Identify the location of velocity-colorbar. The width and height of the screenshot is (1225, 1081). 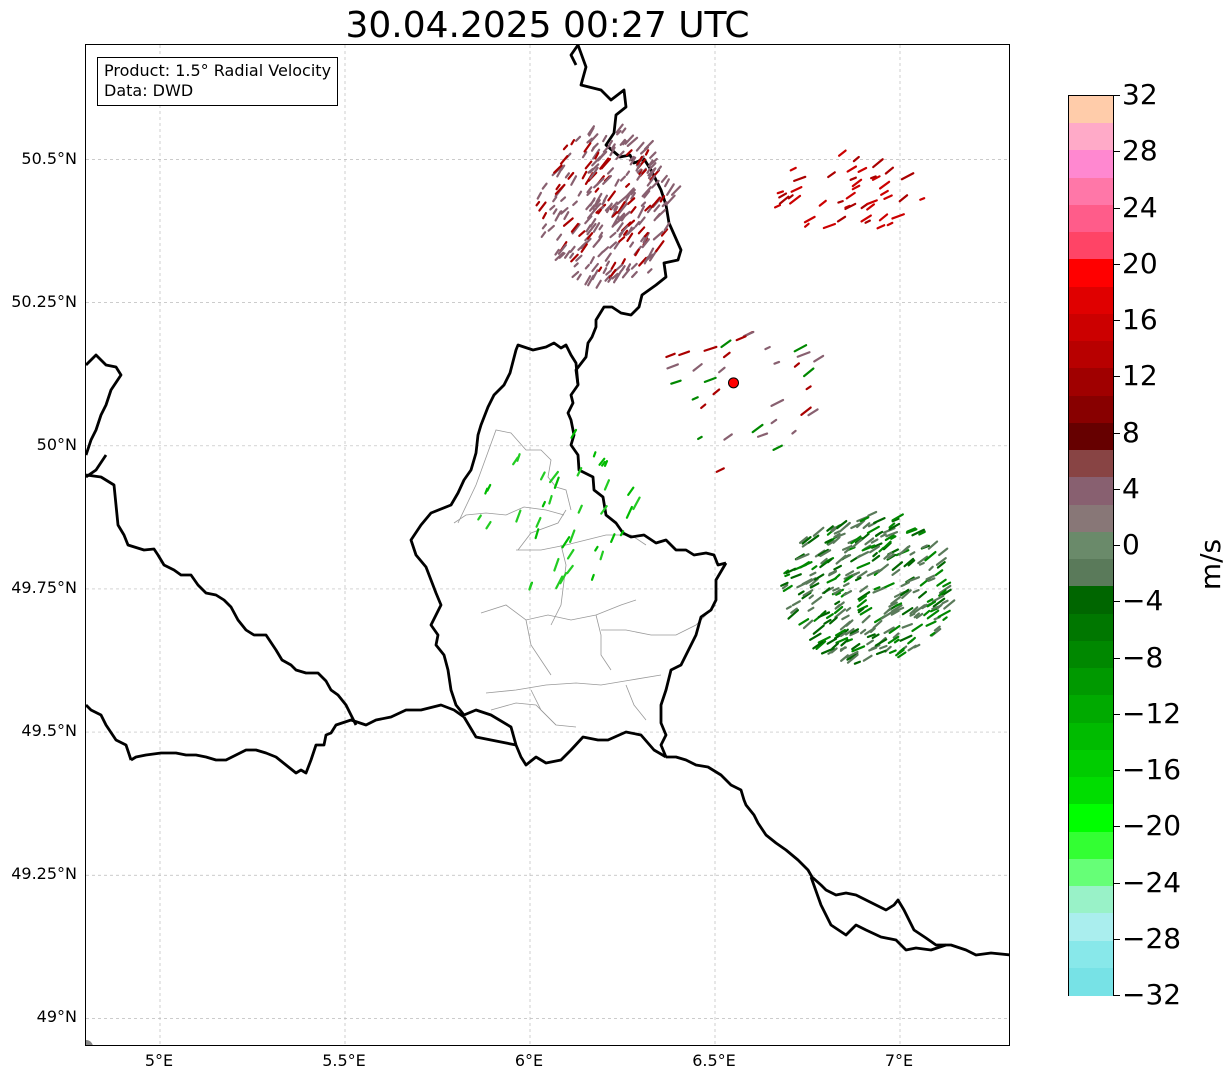
(1091, 545).